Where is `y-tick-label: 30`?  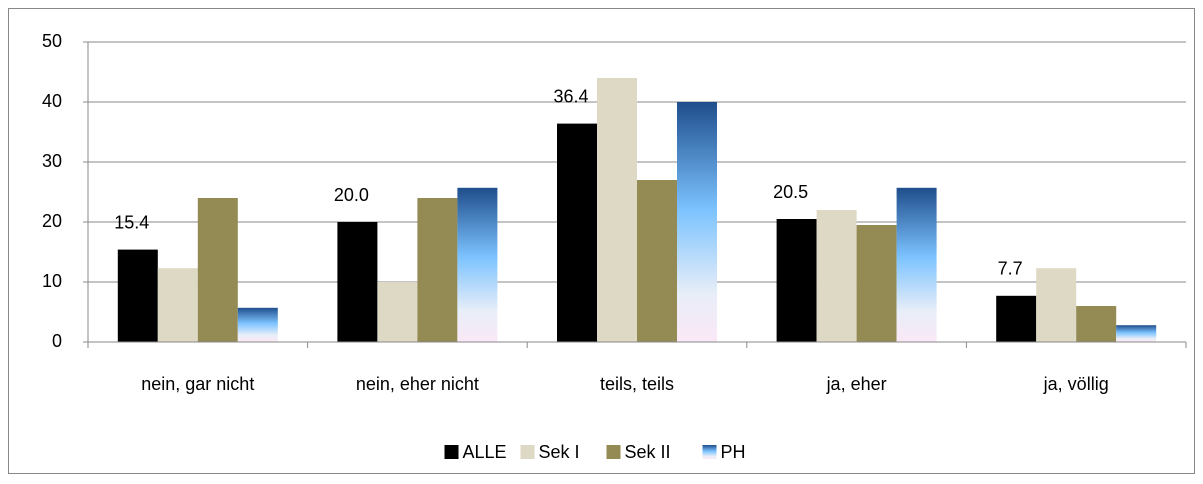
y-tick-label: 30 is located at coordinates (52, 161).